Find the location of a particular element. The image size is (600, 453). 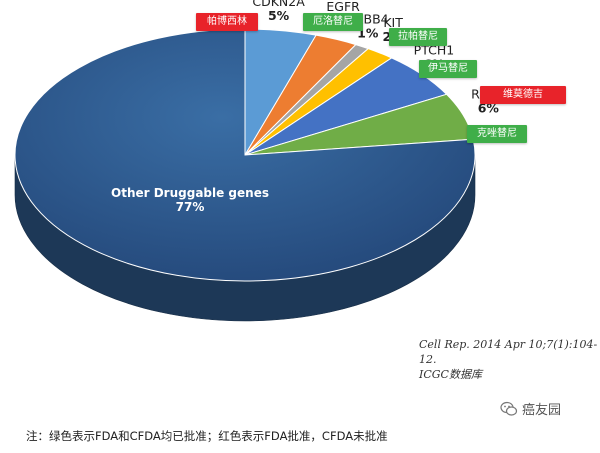

drug-tag-vismodegib: 维莫德吉 is located at coordinates (523, 95).